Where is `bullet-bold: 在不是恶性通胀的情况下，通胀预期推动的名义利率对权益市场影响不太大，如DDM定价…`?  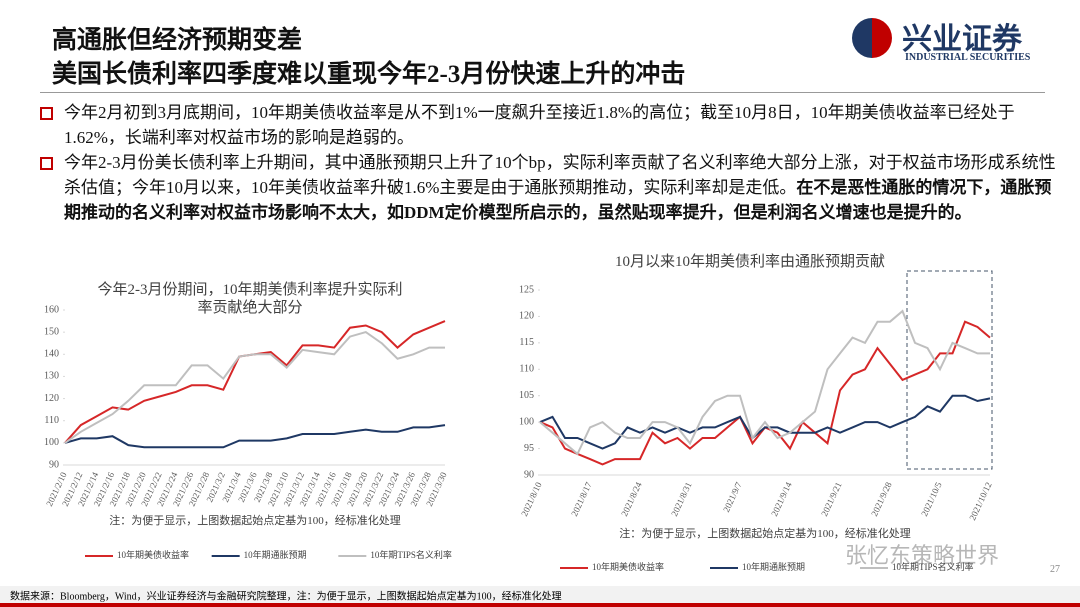
bullet-bold: 在不是恶性通胀的情况下，通胀预期推动的名义利率对权益市场影响不太大，如DDM定价… is located at coordinates (558, 200).